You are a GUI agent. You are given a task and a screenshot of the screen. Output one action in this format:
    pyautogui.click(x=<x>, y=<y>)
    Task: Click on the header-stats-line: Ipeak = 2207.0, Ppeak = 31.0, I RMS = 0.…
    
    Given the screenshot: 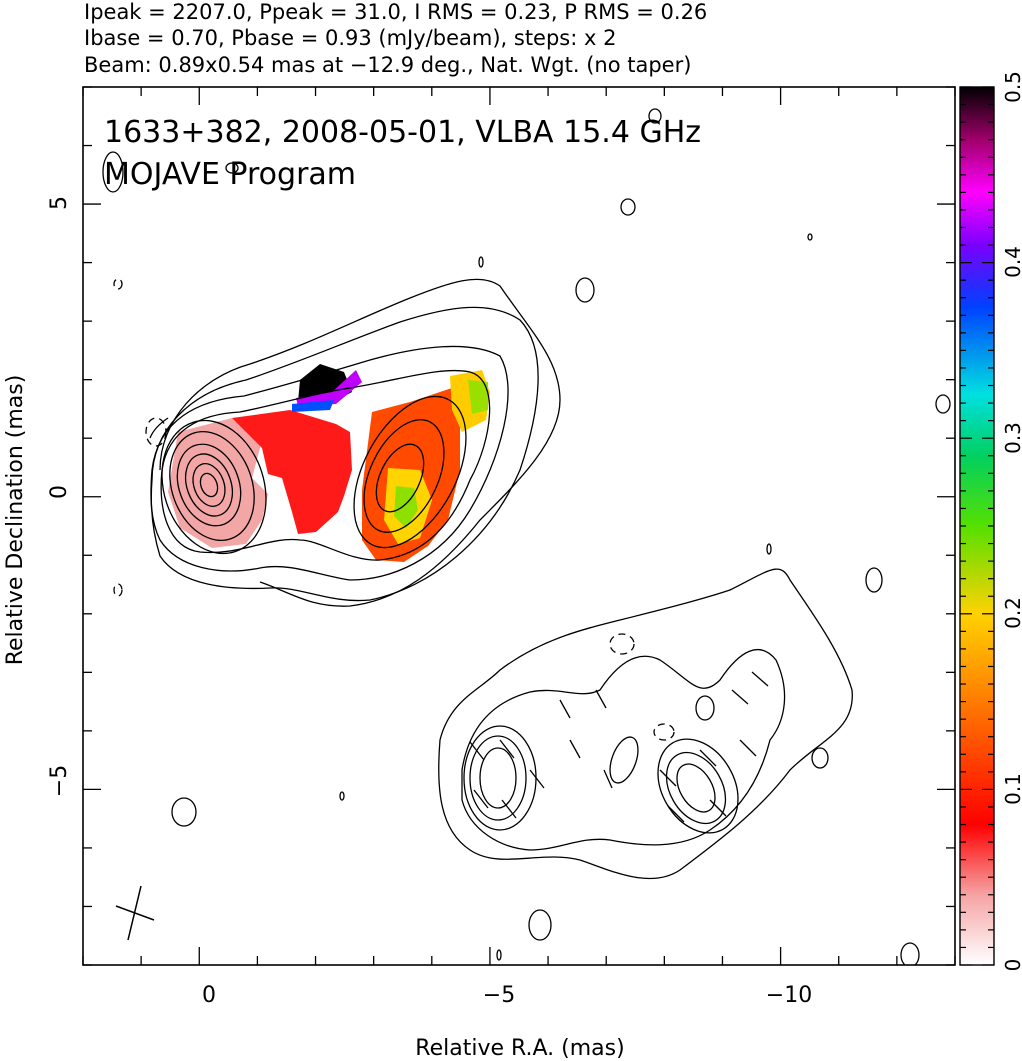 What is the action you would take?
    pyautogui.click(x=396, y=12)
    